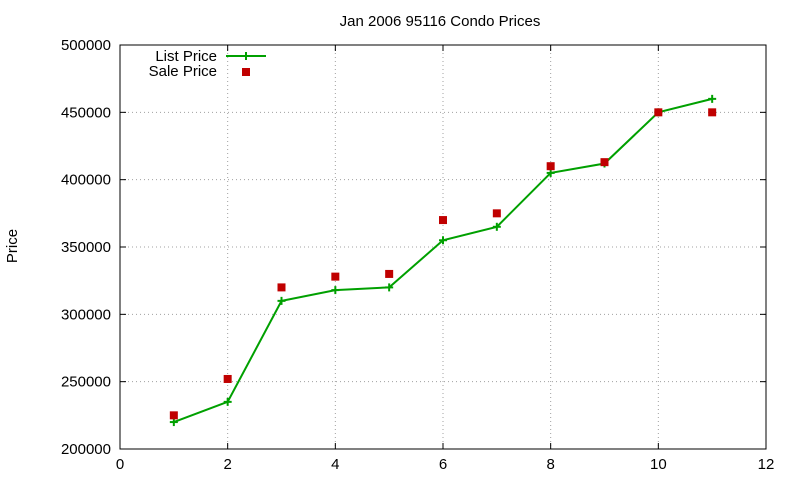 This screenshot has width=800, height=480. I want to click on x-axis-tick-labels: 0 2 4 6 8 10 12, so click(445, 464).